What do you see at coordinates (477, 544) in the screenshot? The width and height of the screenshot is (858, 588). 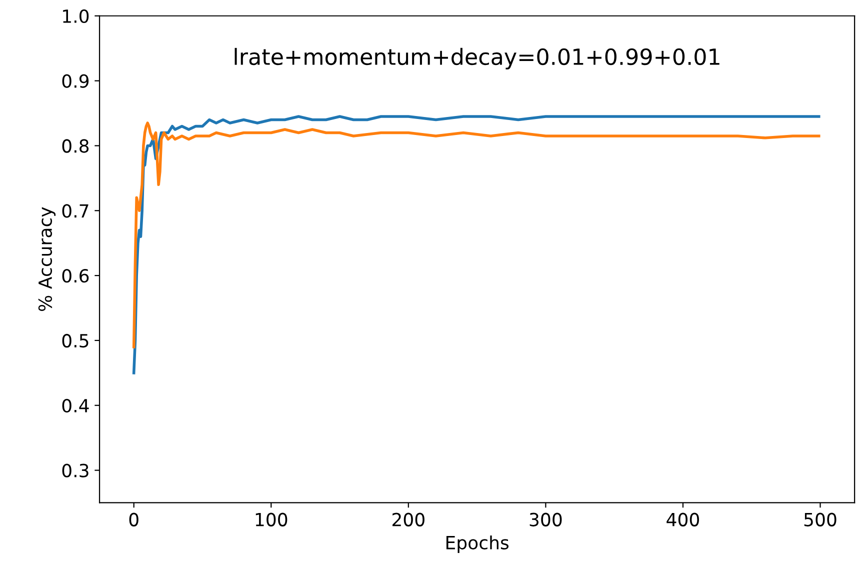 I see `x-axis-title: Epochs` at bounding box center [477, 544].